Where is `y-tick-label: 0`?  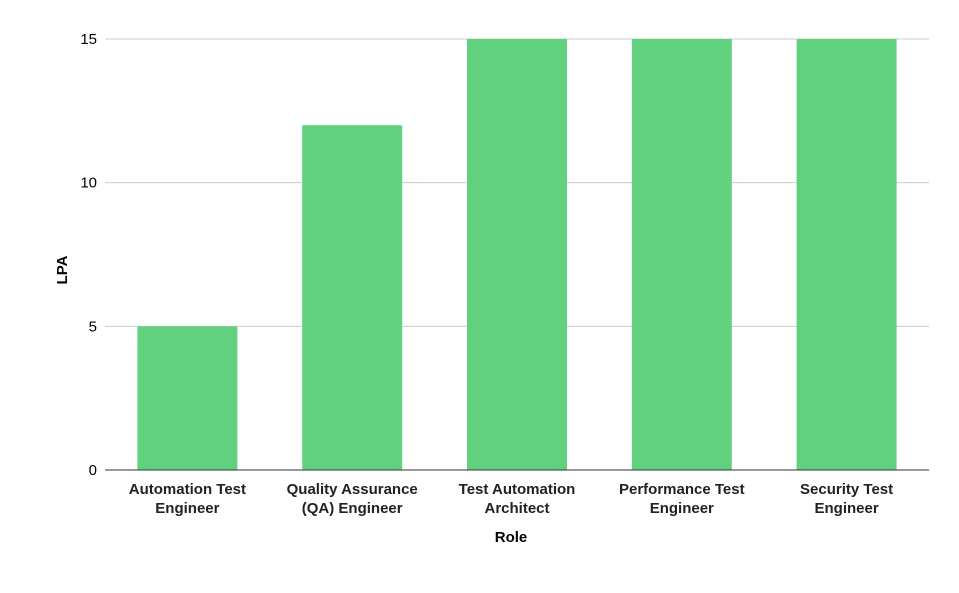 y-tick-label: 0 is located at coordinates (93, 470).